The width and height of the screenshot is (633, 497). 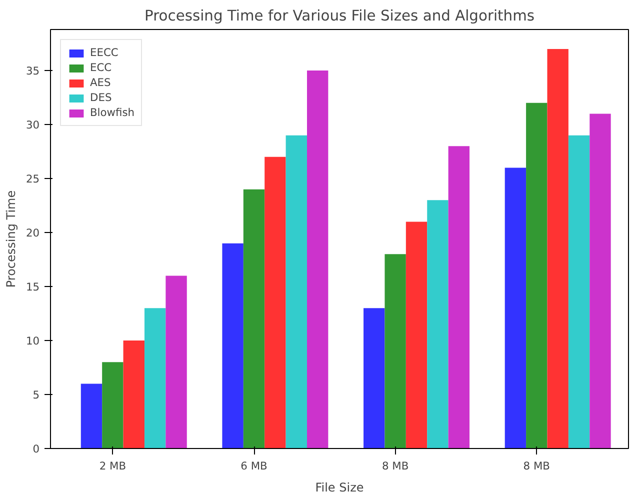 What do you see at coordinates (101, 97) in the screenshot?
I see `legend-label: DES` at bounding box center [101, 97].